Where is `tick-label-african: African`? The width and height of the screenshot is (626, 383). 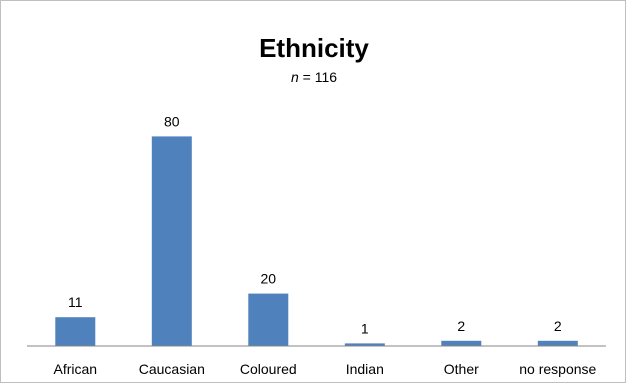
tick-label-african: African is located at coordinates (76, 369).